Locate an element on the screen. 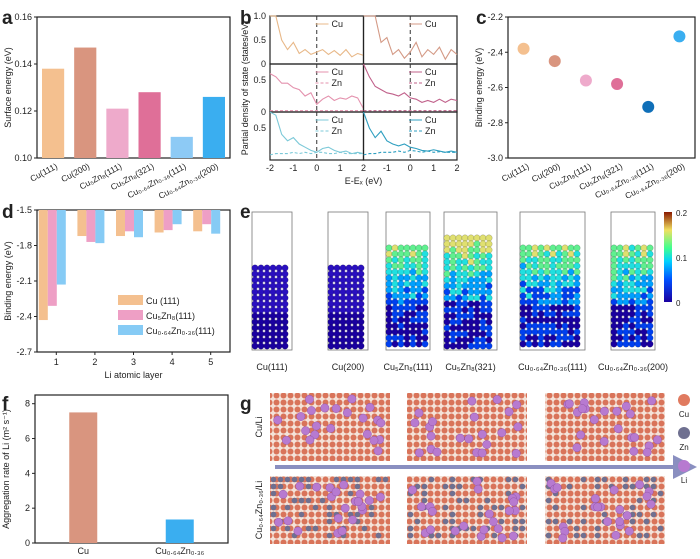 This screenshot has height=559, width=700. b-legend-label: Zn is located at coordinates (430, 131).